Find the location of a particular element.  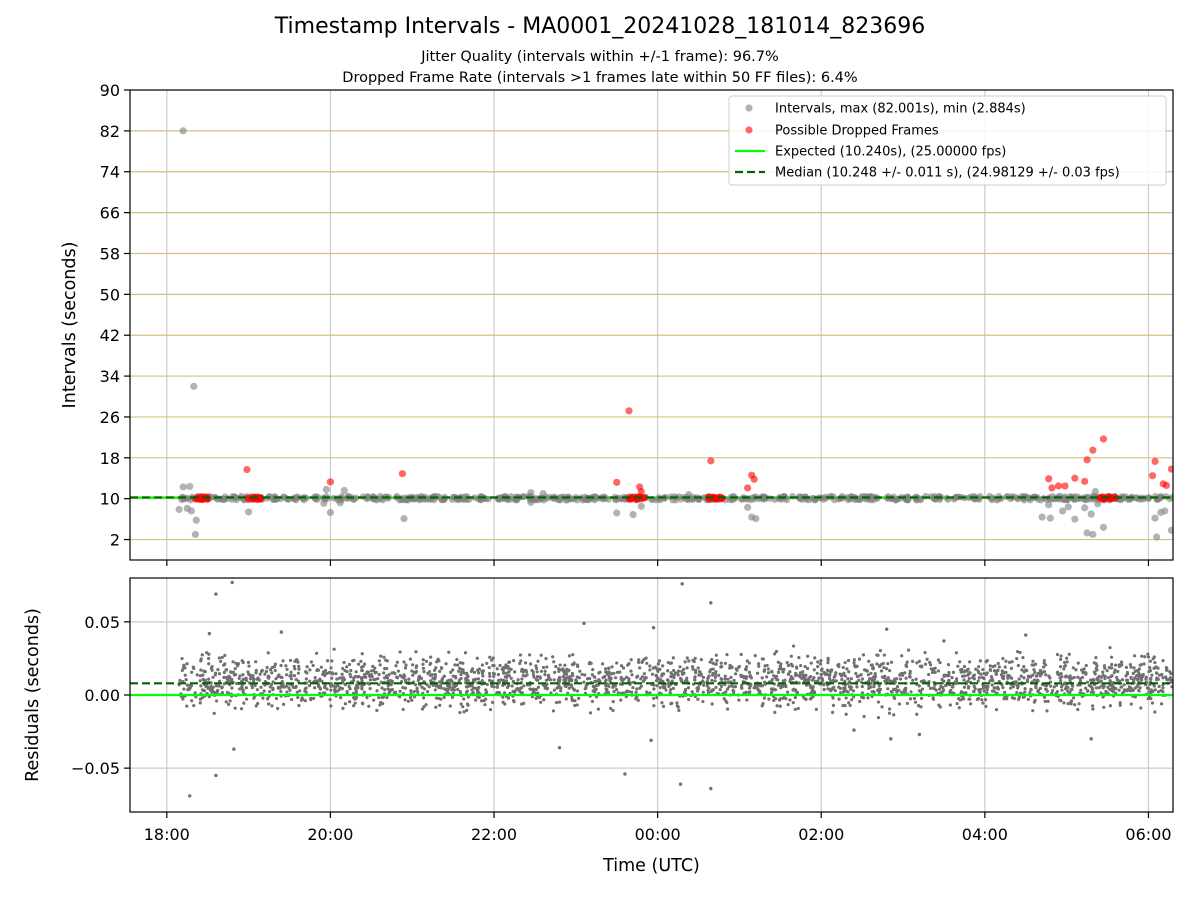

top-ytick-label: 26 is located at coordinates (110, 417).